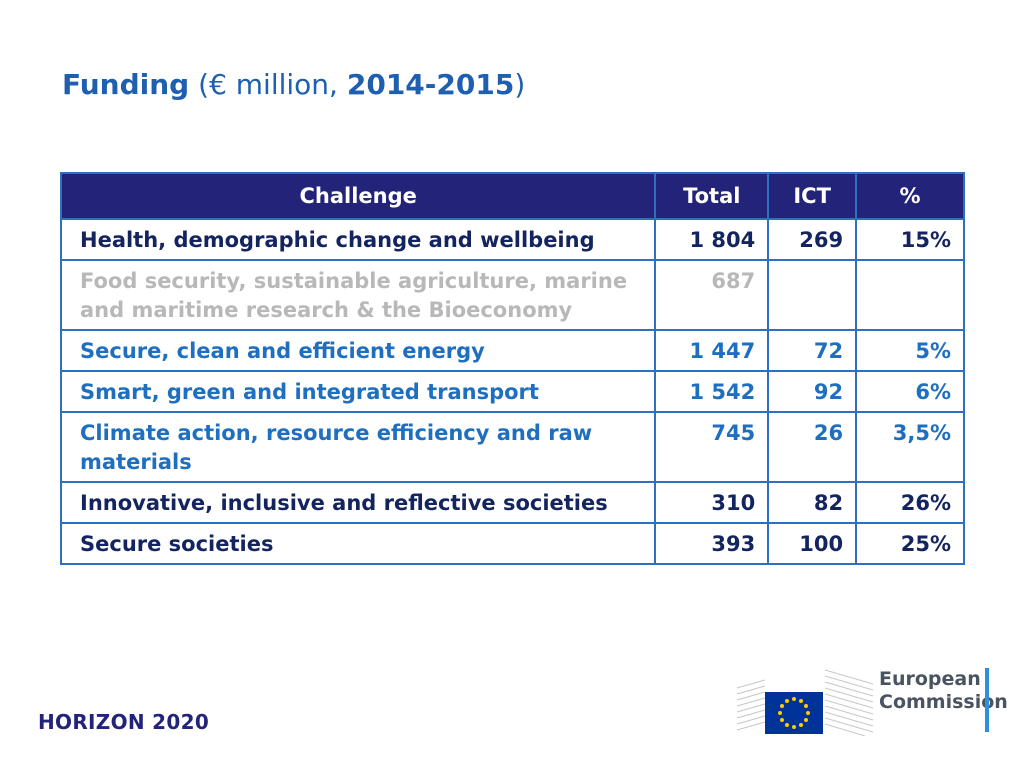 The width and height of the screenshot is (1024, 768). Describe the element at coordinates (430, 84) in the screenshot. I see `title-years: 2014-2015` at that location.